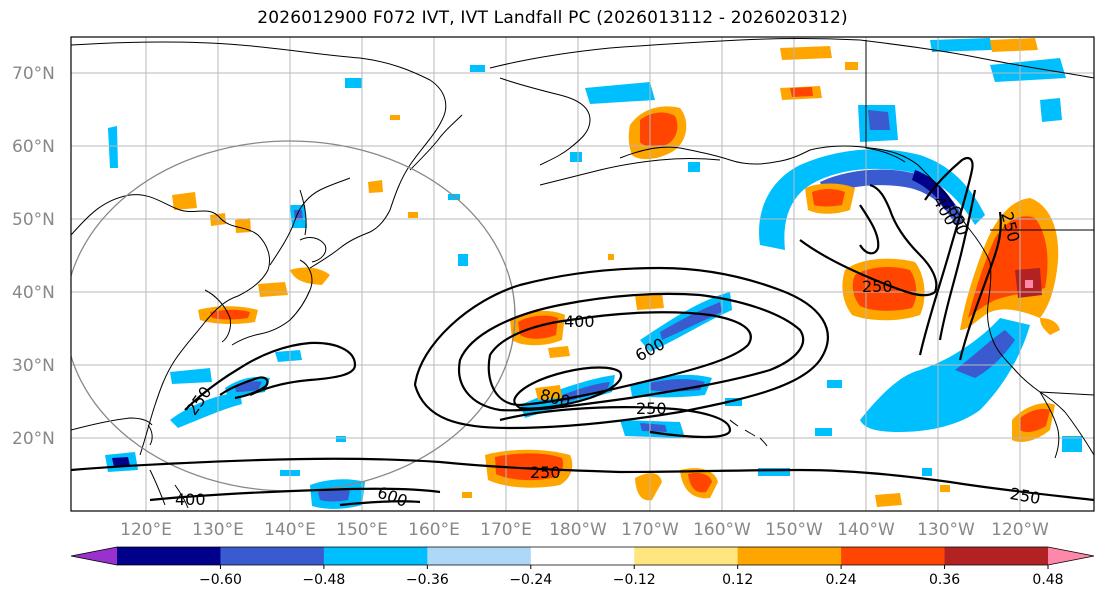 The image size is (1105, 604). Describe the element at coordinates (121, 462) in the screenshot. I see `negative-philippine-sea-core` at that location.